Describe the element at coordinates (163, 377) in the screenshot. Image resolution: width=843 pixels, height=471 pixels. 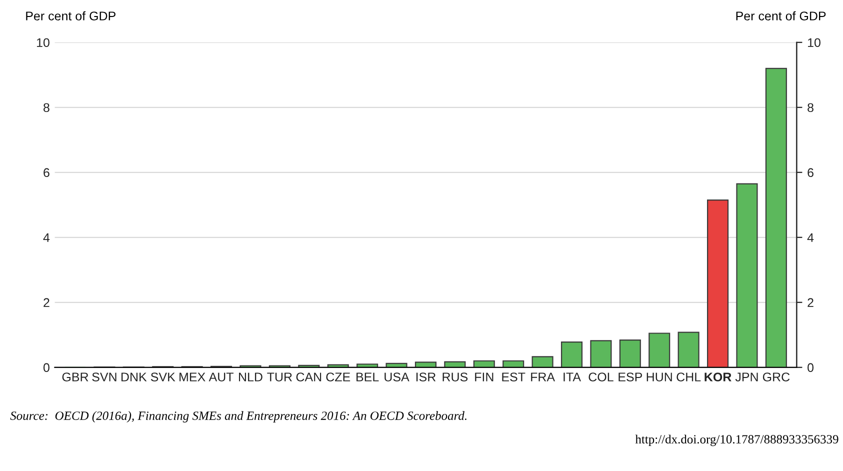
I see `x-tick-label: SVK` at that location.